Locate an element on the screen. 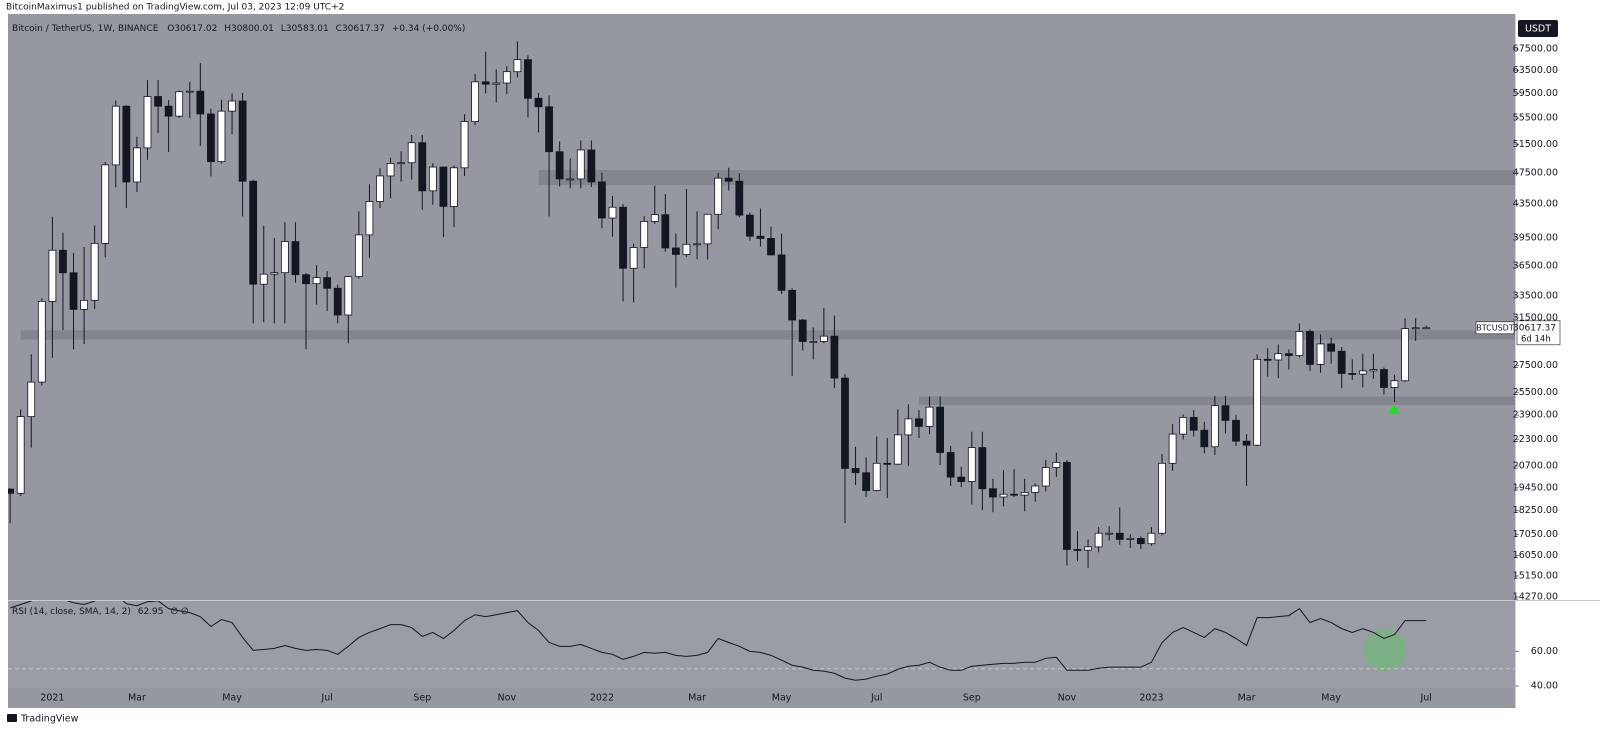  legend-value: 30800.01 is located at coordinates (252, 29).